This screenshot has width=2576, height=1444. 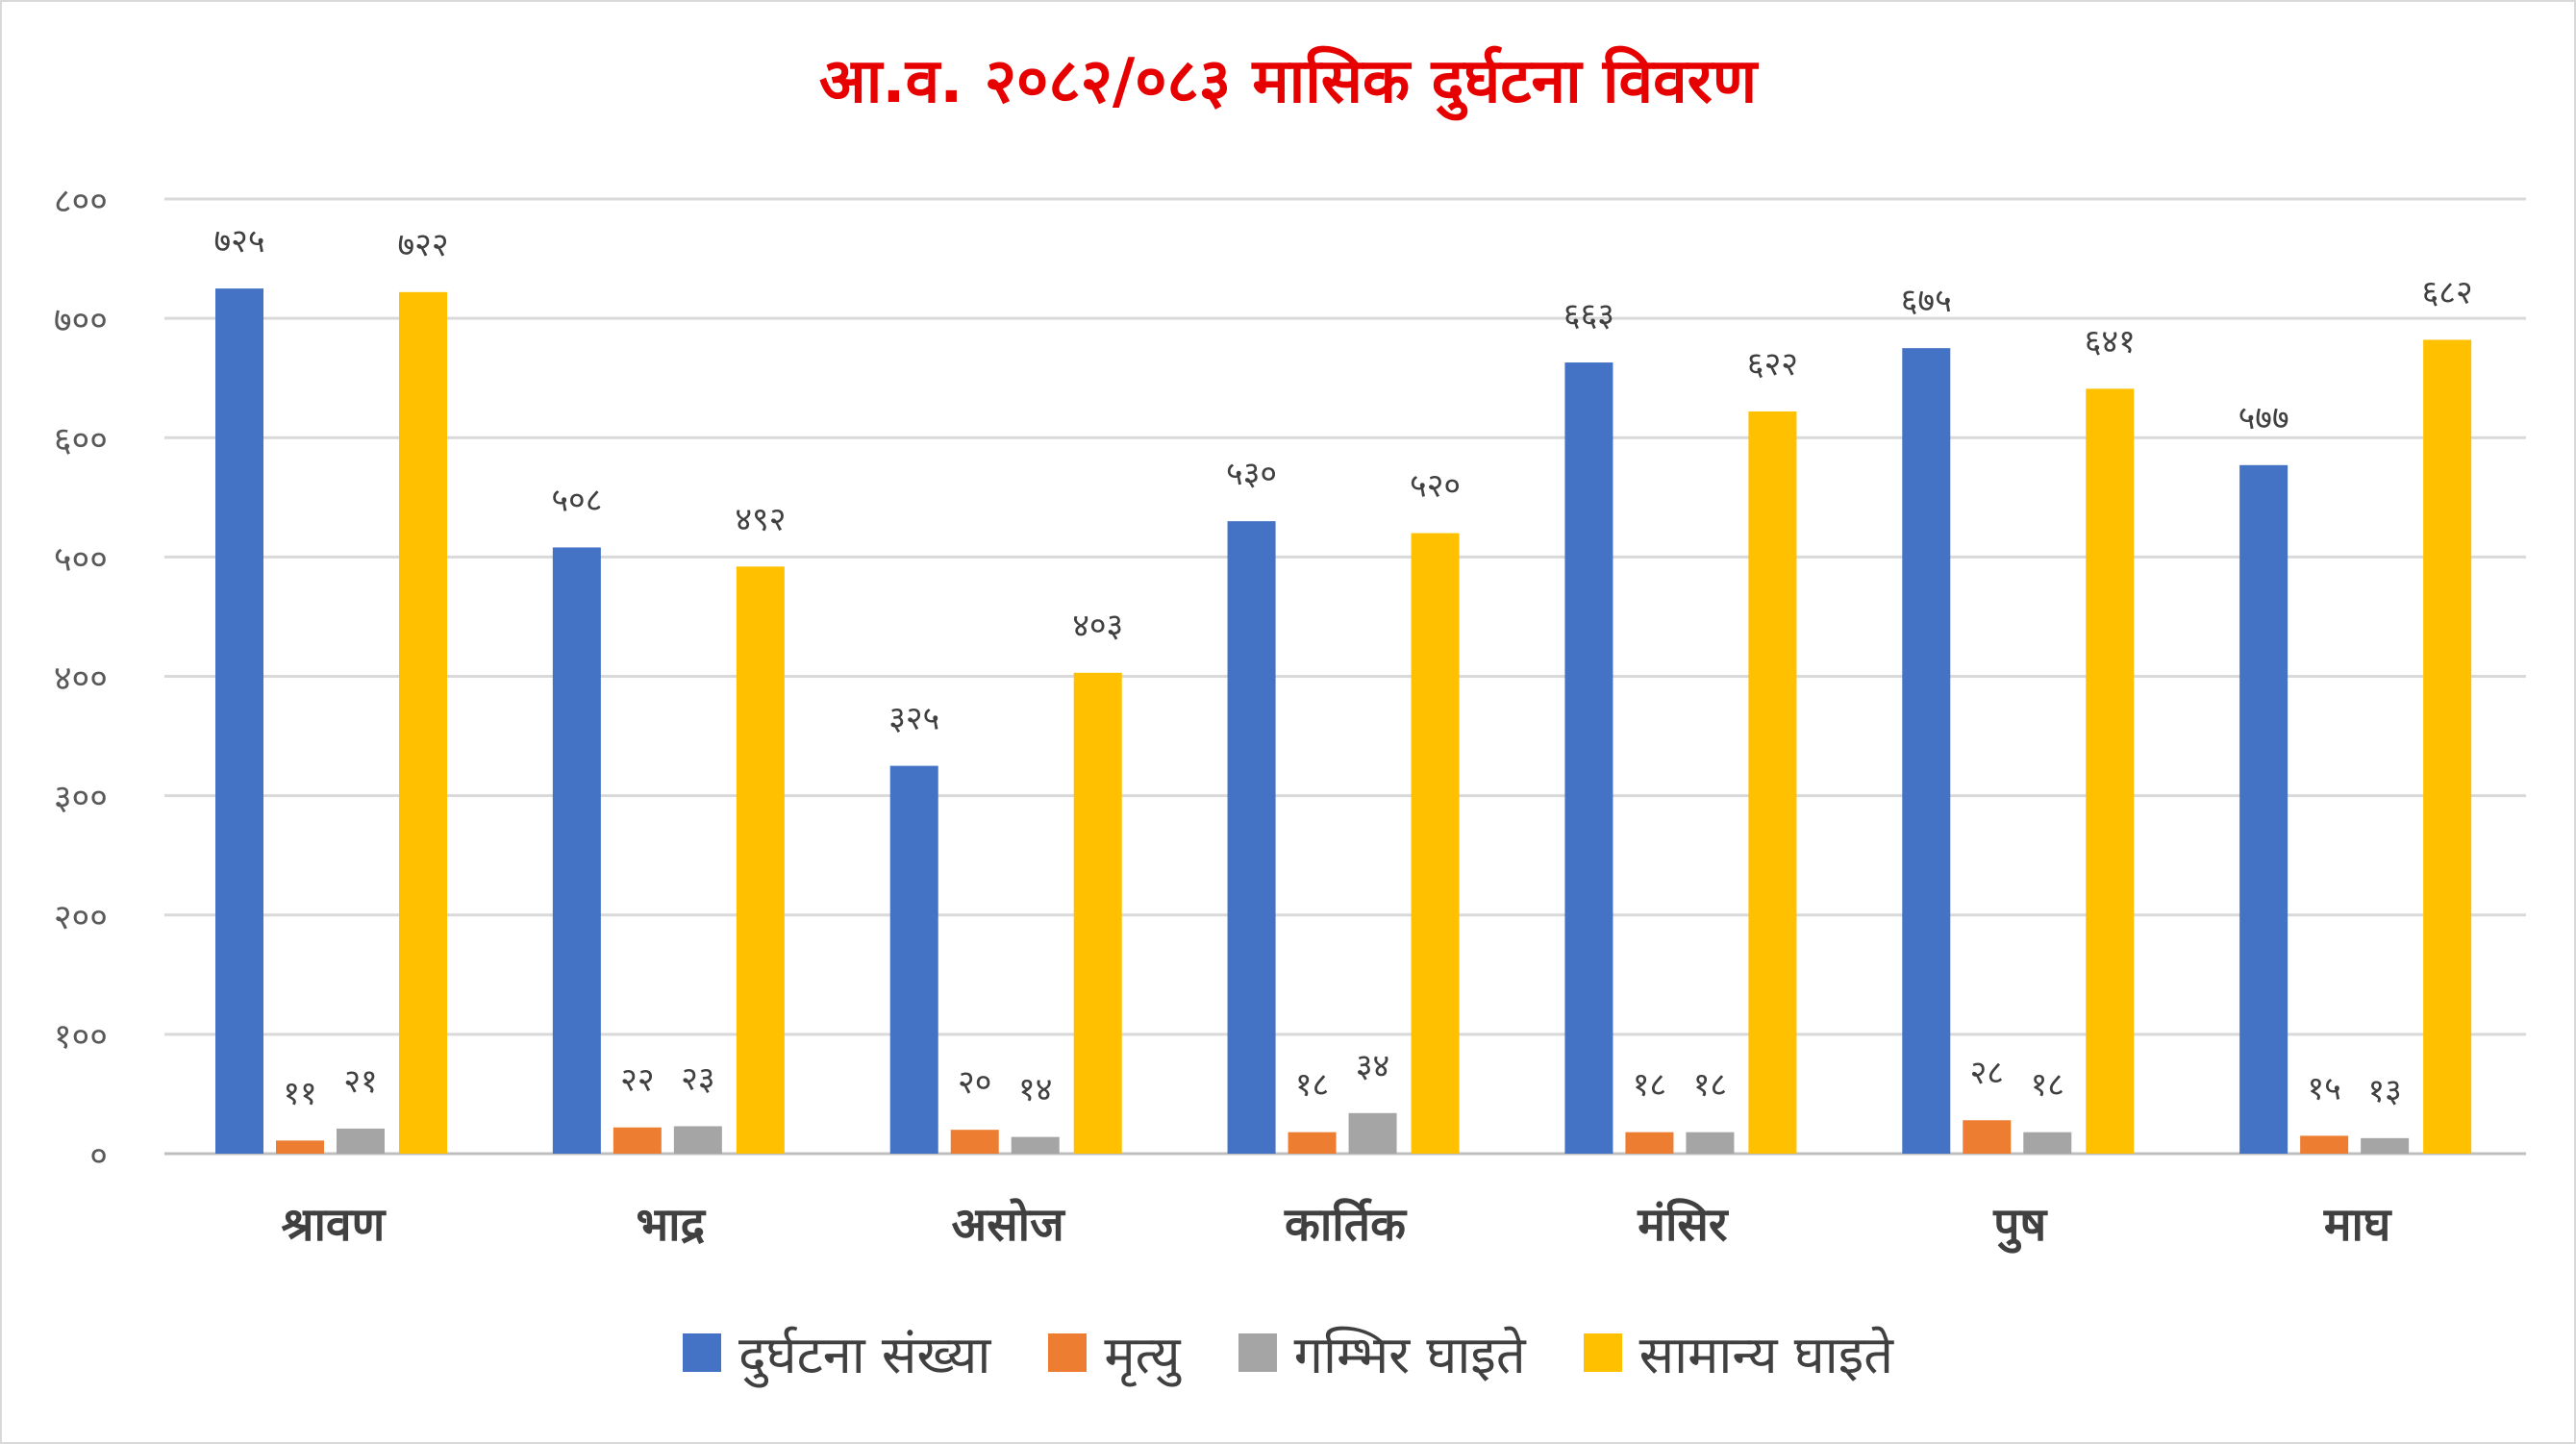 What do you see at coordinates (299, 1093) in the screenshot?
I see `data-label: ११` at bounding box center [299, 1093].